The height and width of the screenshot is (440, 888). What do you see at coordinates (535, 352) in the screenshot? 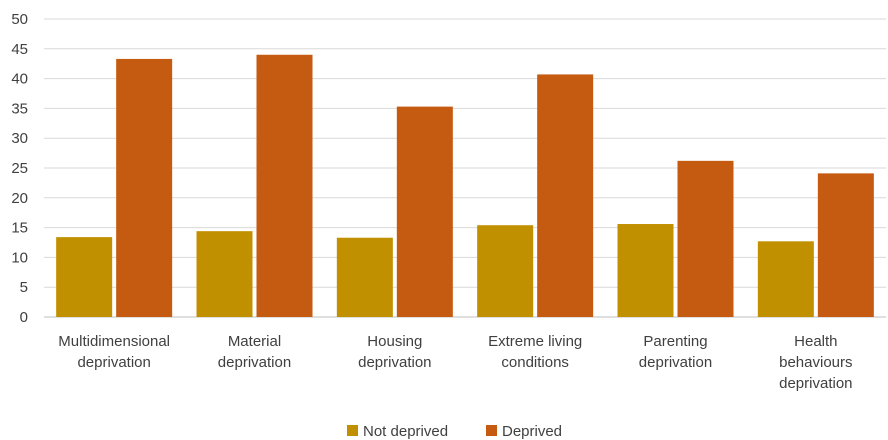
I see `x-category-label: Extreme living conditions` at bounding box center [535, 352].